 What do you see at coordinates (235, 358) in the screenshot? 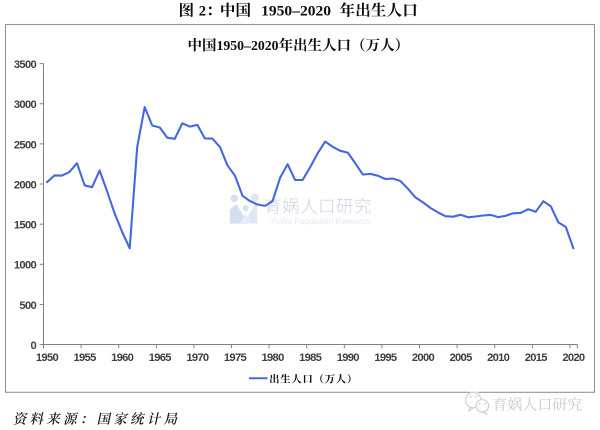
I see `svg-text: 1975` at bounding box center [235, 358].